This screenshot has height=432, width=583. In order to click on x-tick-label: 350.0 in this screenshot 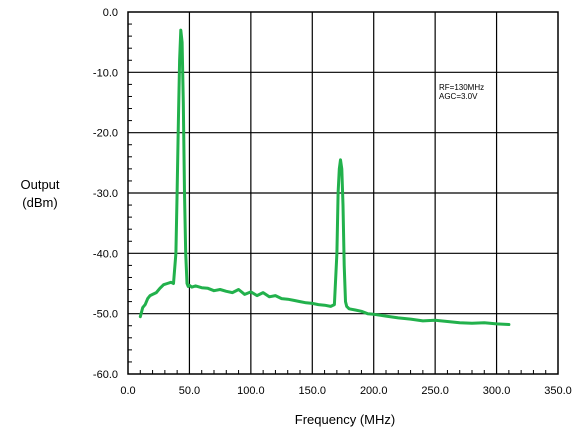, I will do `click(558, 391)`.